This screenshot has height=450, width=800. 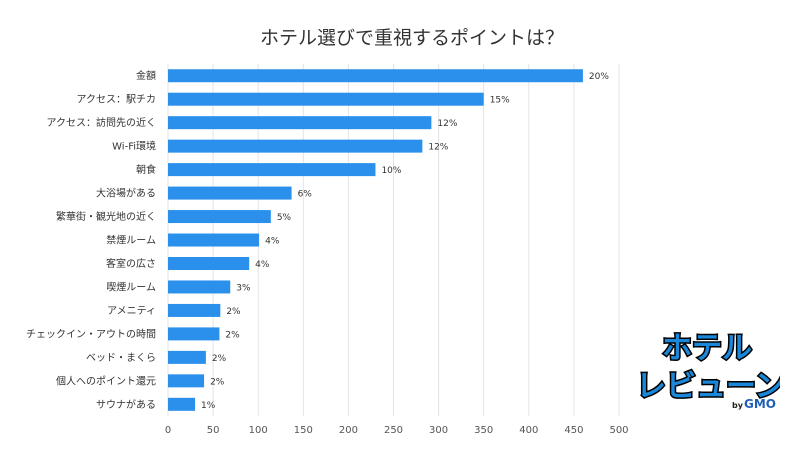 What do you see at coordinates (258, 430) in the screenshot?
I see `x-tick-label: 100` at bounding box center [258, 430].